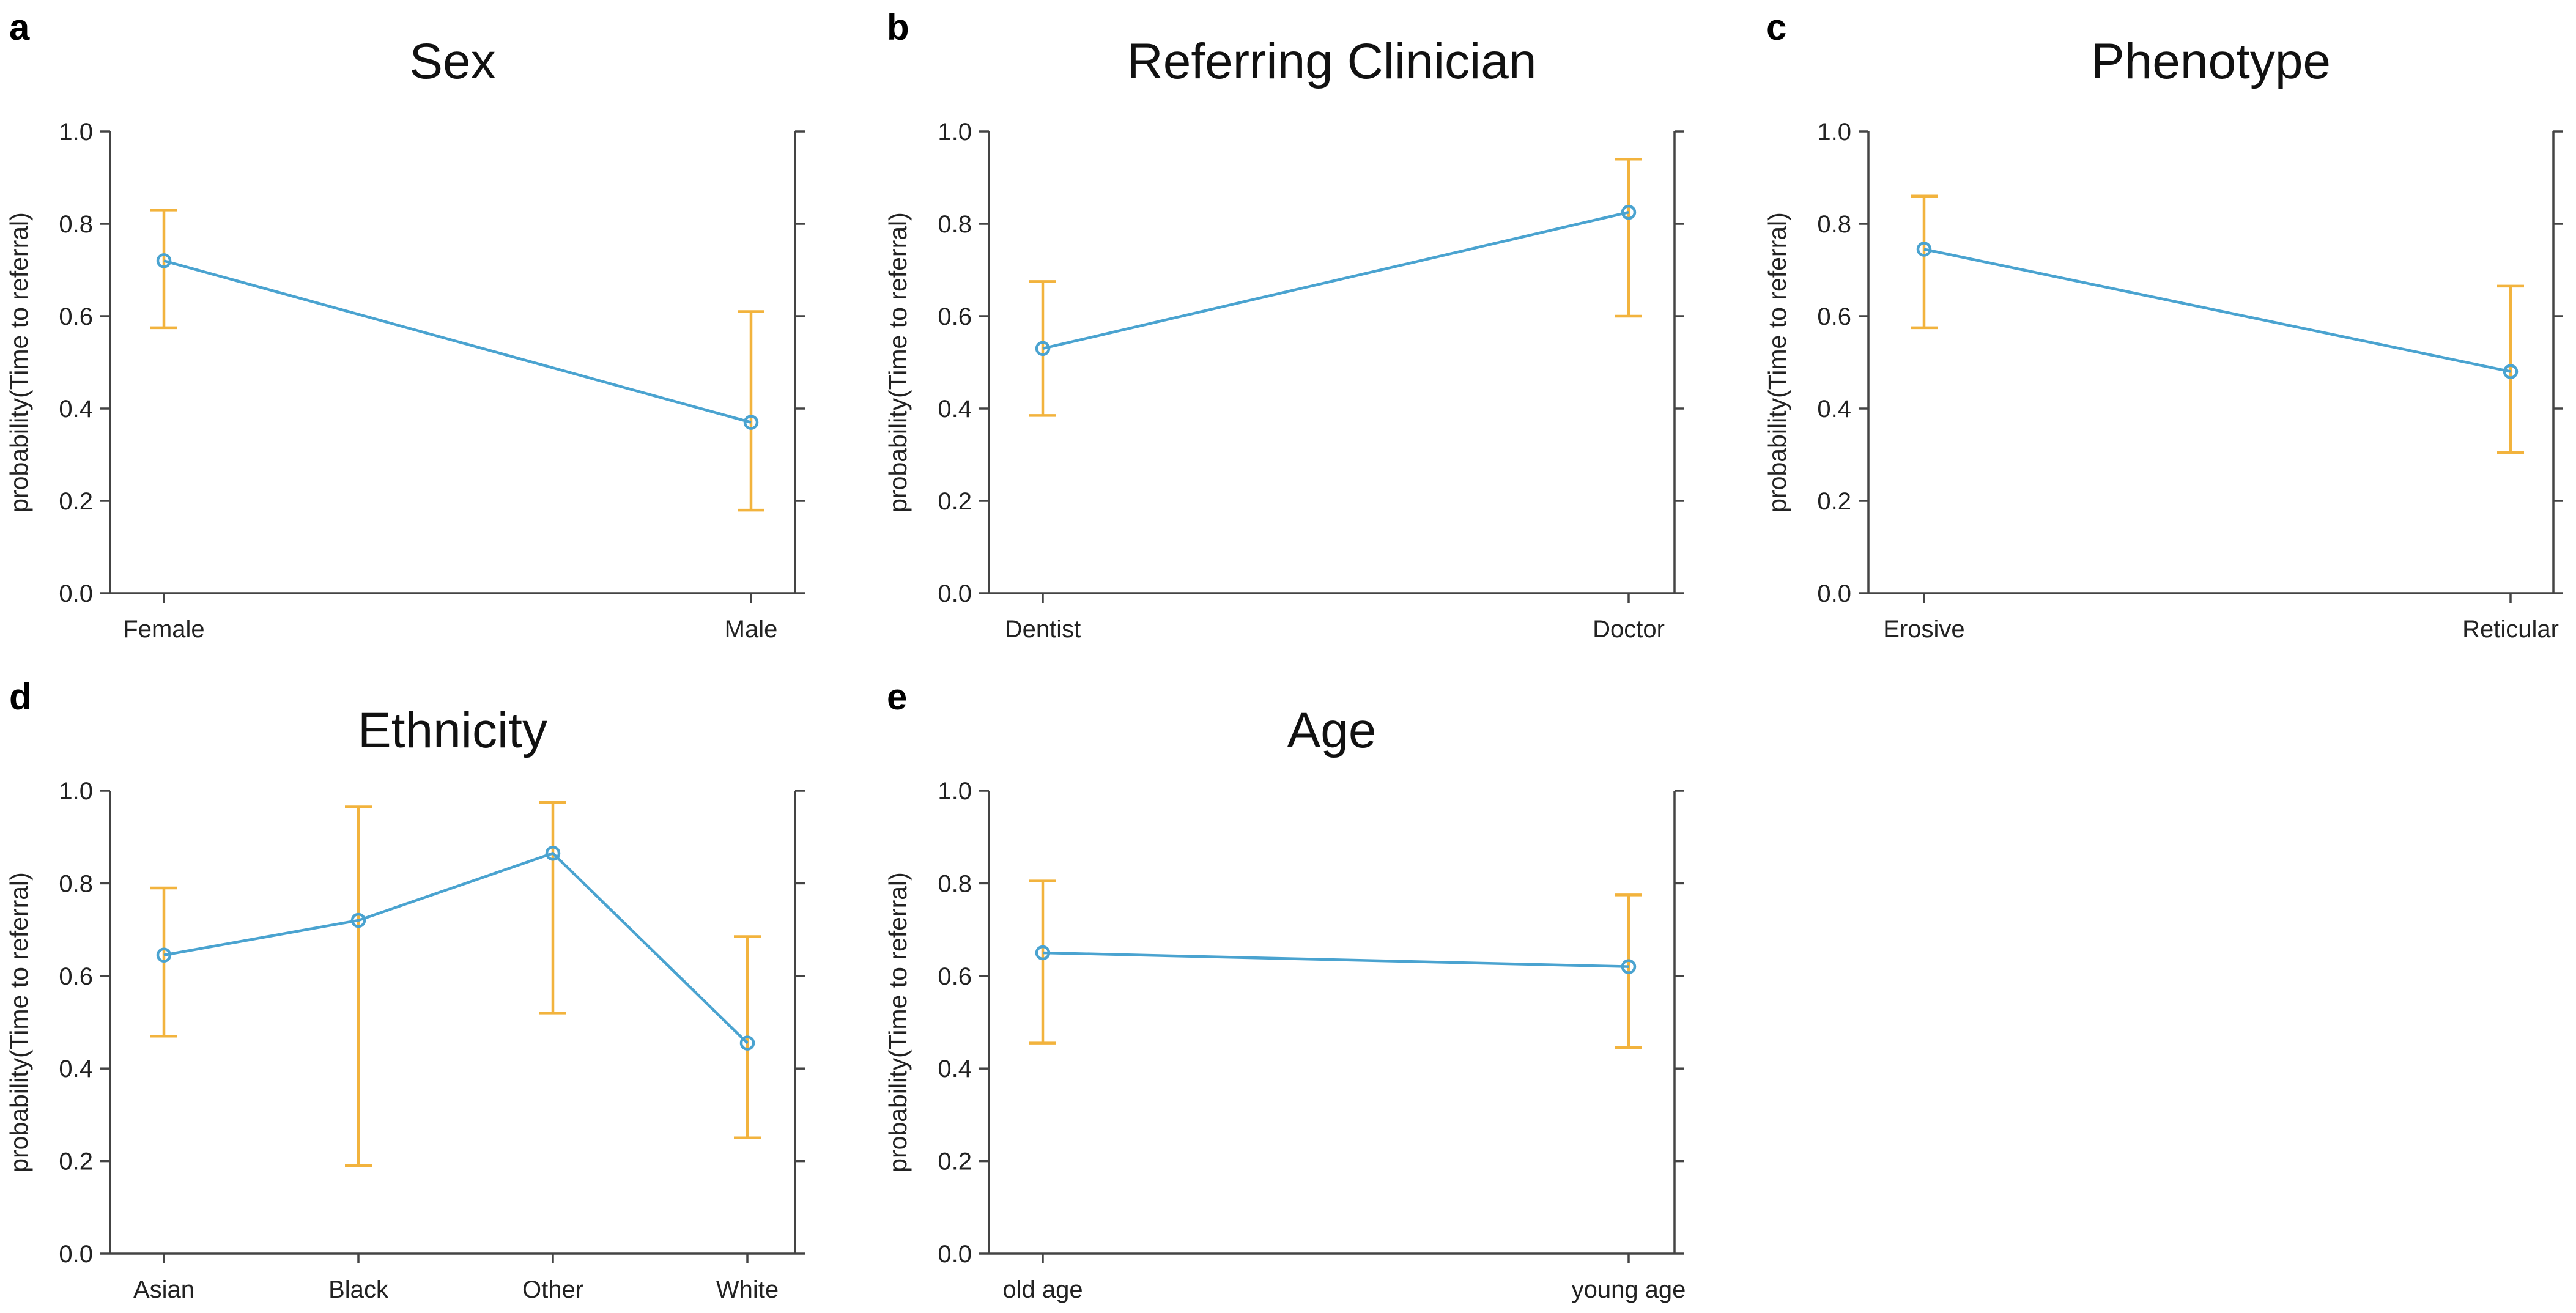 Image resolution: width=2576 pixels, height=1313 pixels. What do you see at coordinates (1776, 27) in the screenshot?
I see `panel-letter: c` at bounding box center [1776, 27].